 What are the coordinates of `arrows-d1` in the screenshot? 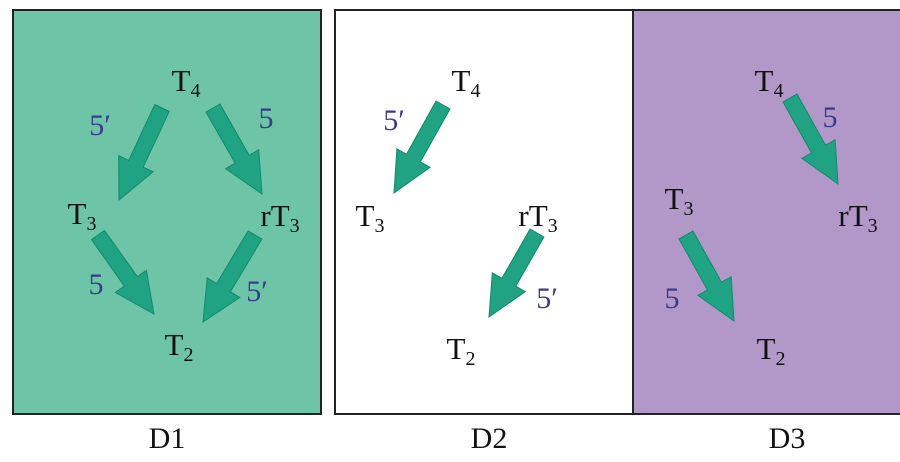 It's located at (176, 213).